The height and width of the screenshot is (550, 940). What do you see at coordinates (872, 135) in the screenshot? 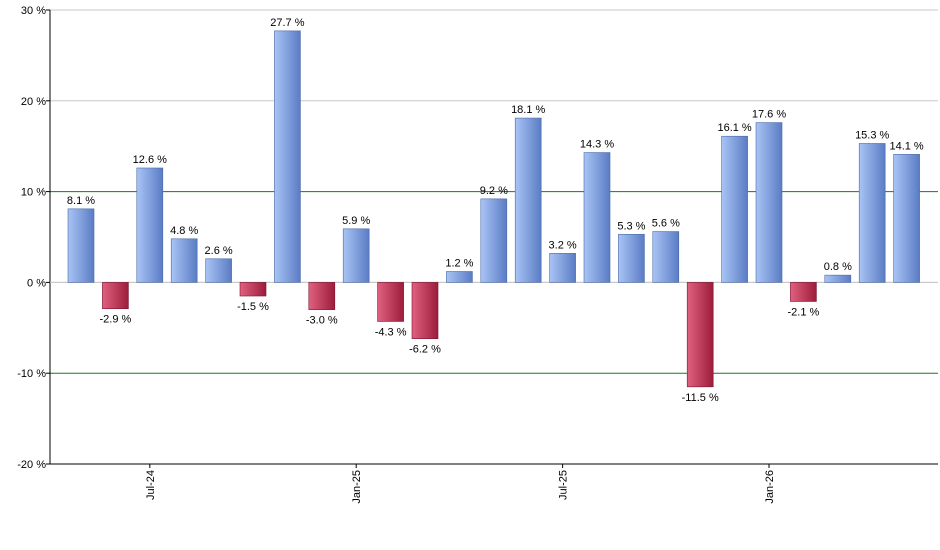
I see `bar-value-label: 15.3 %` at bounding box center [872, 135].